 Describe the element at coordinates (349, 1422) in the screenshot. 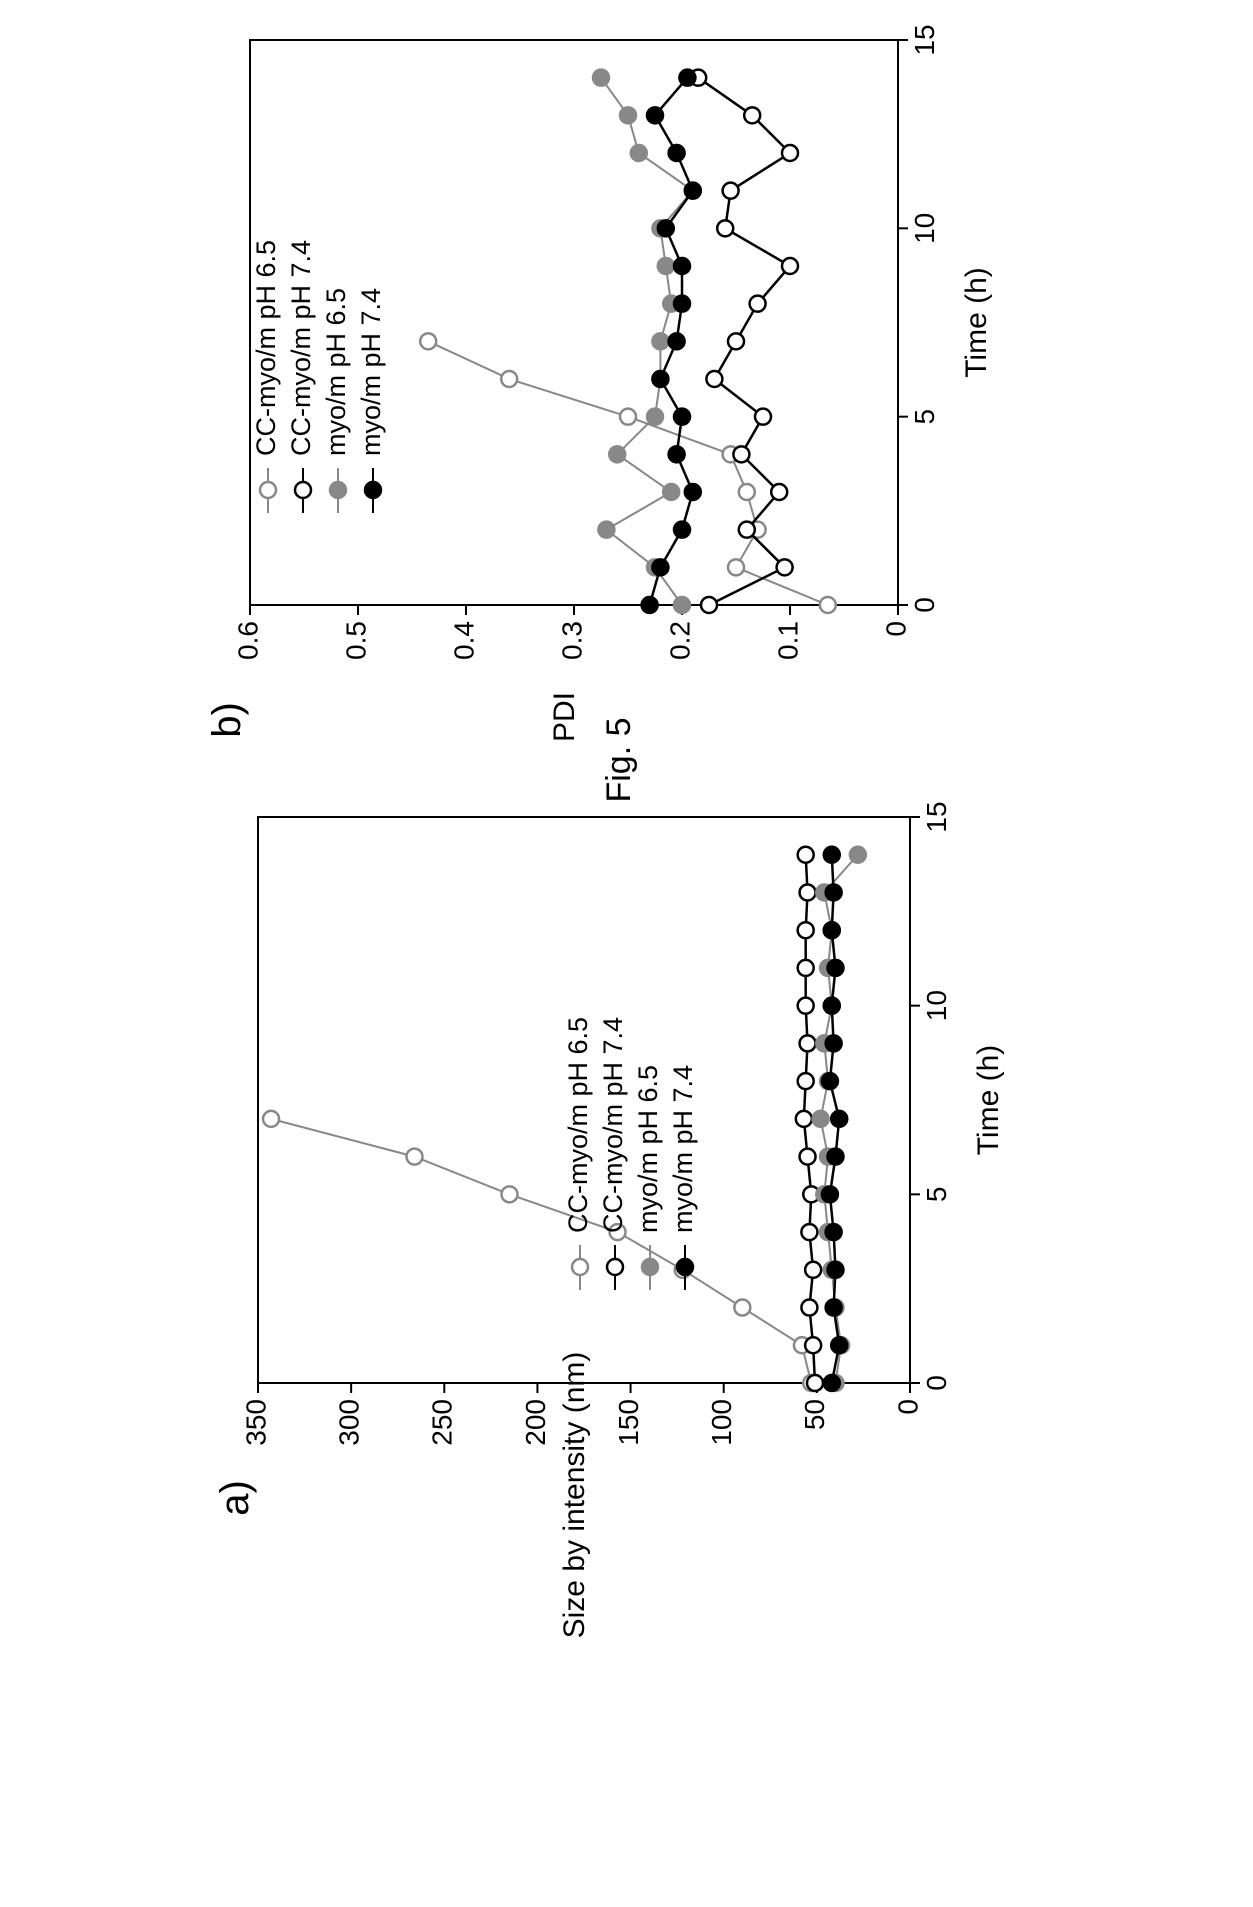

I see `y-tick-label: 300` at that location.